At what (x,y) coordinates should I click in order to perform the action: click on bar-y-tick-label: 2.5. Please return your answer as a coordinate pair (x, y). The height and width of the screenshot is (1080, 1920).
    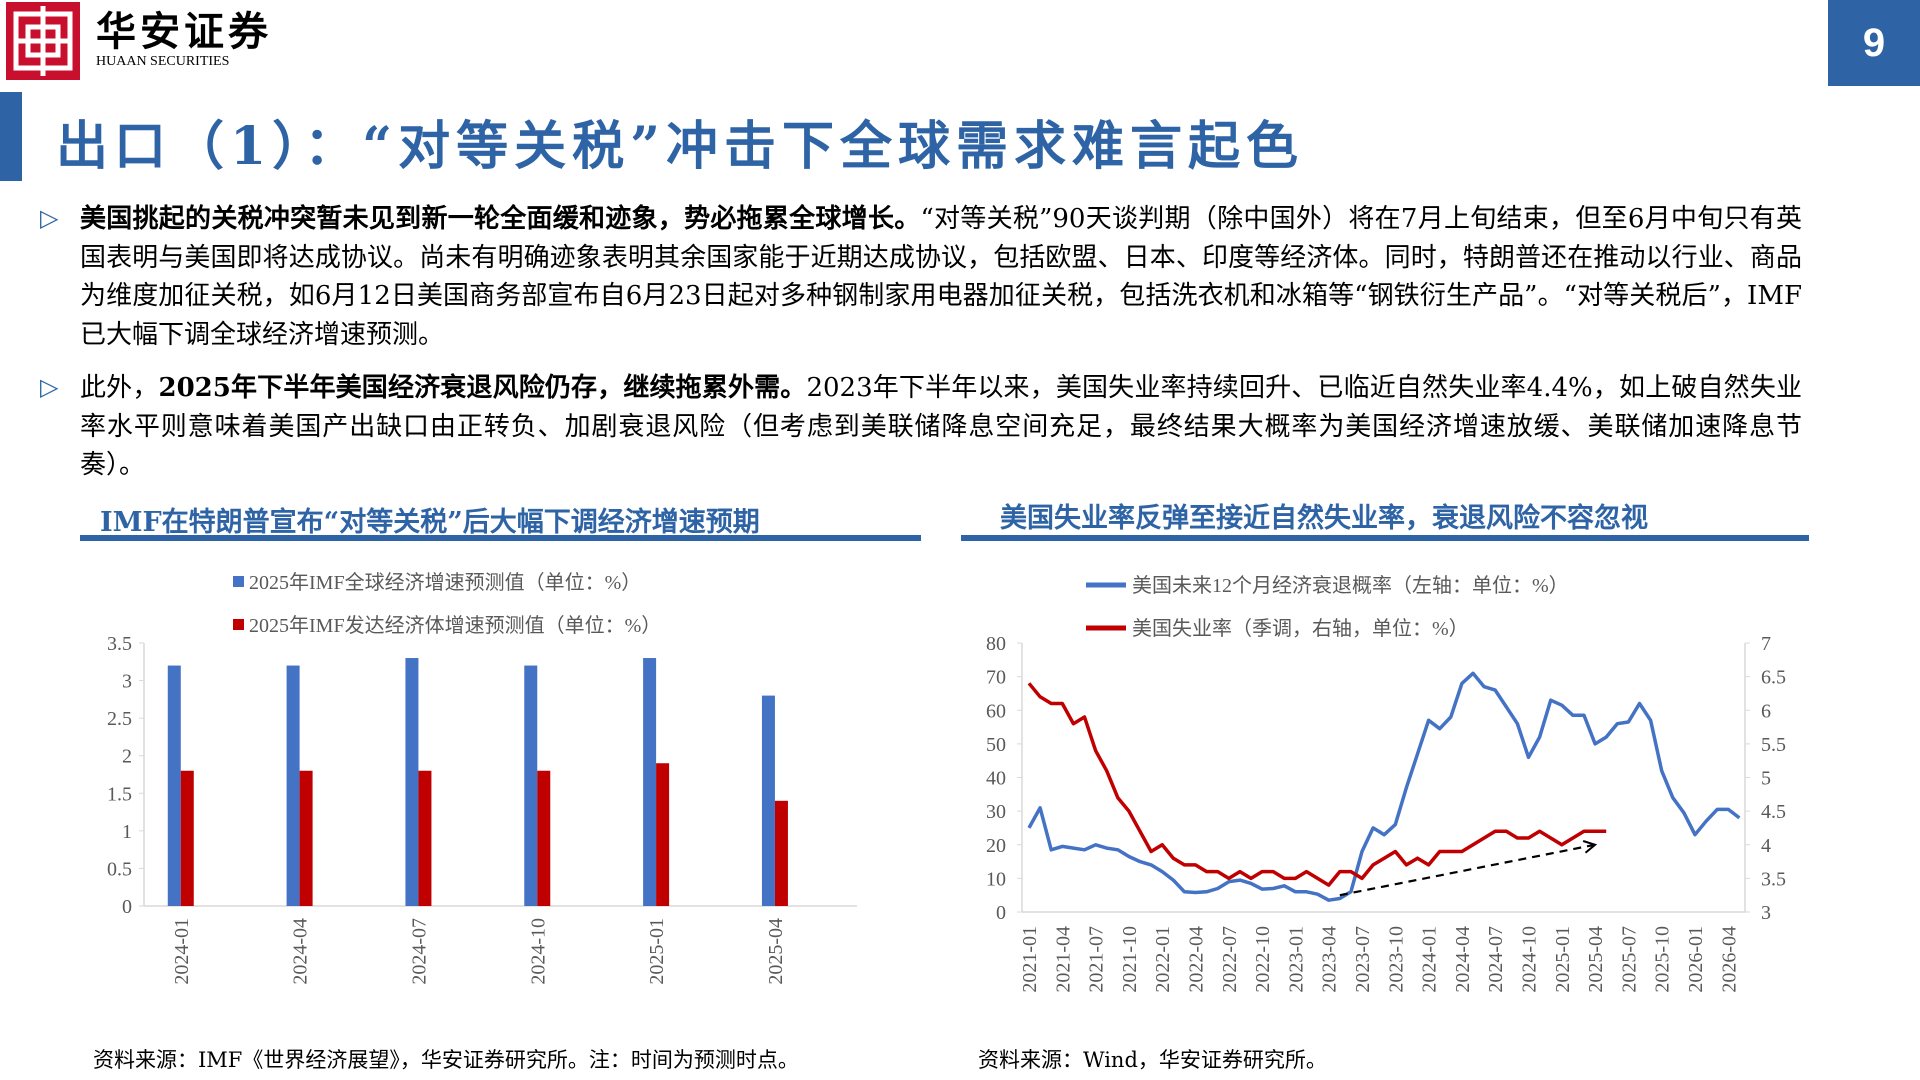
    Looking at the image, I should click on (119, 719).